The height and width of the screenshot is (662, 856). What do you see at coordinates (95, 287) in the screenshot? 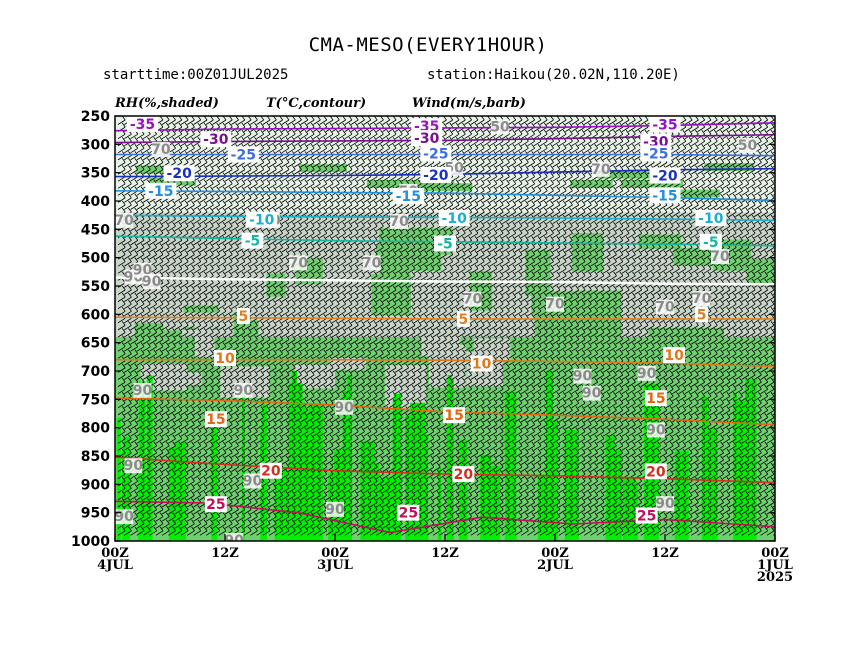
I see `y-tick-label: 550` at bounding box center [95, 287].